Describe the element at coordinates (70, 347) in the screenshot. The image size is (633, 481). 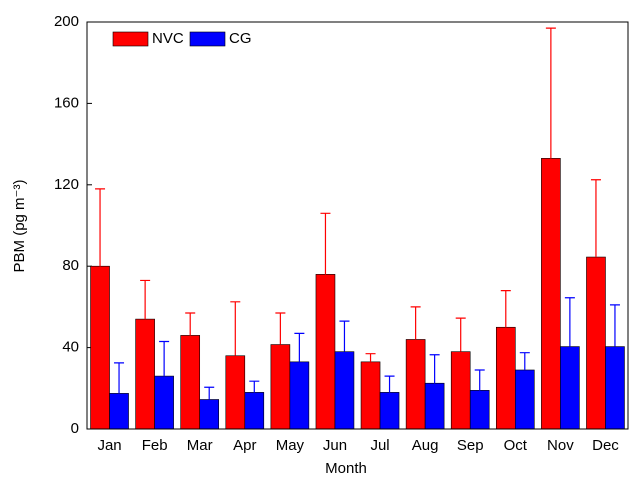
I see `y-tick-label: 40` at that location.